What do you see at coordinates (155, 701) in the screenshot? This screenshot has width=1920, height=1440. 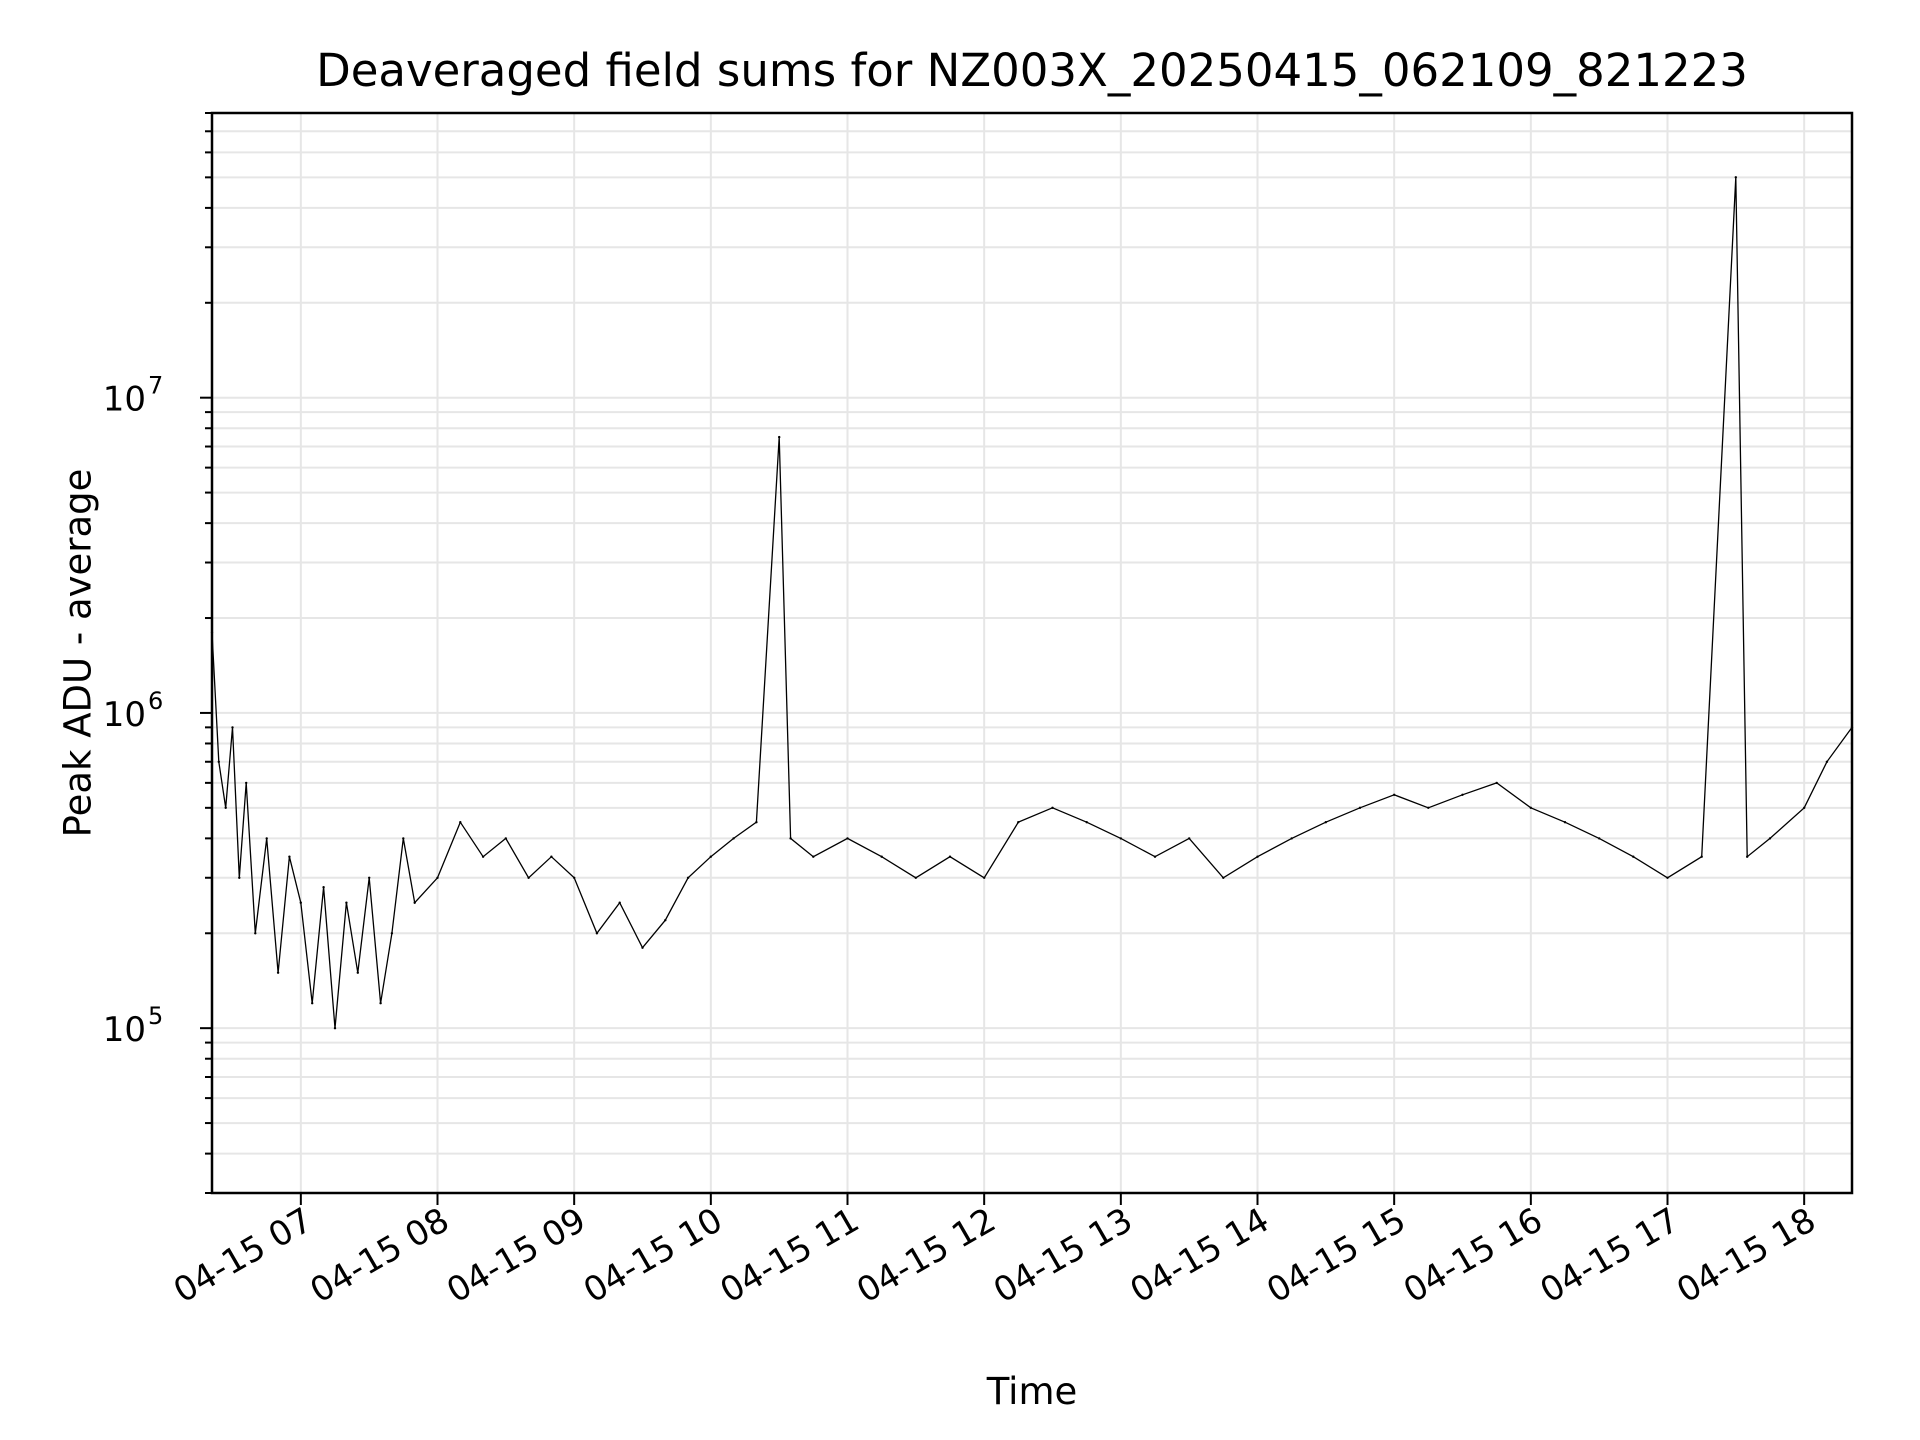 I see `y-tick-exponent: 6` at bounding box center [155, 701].